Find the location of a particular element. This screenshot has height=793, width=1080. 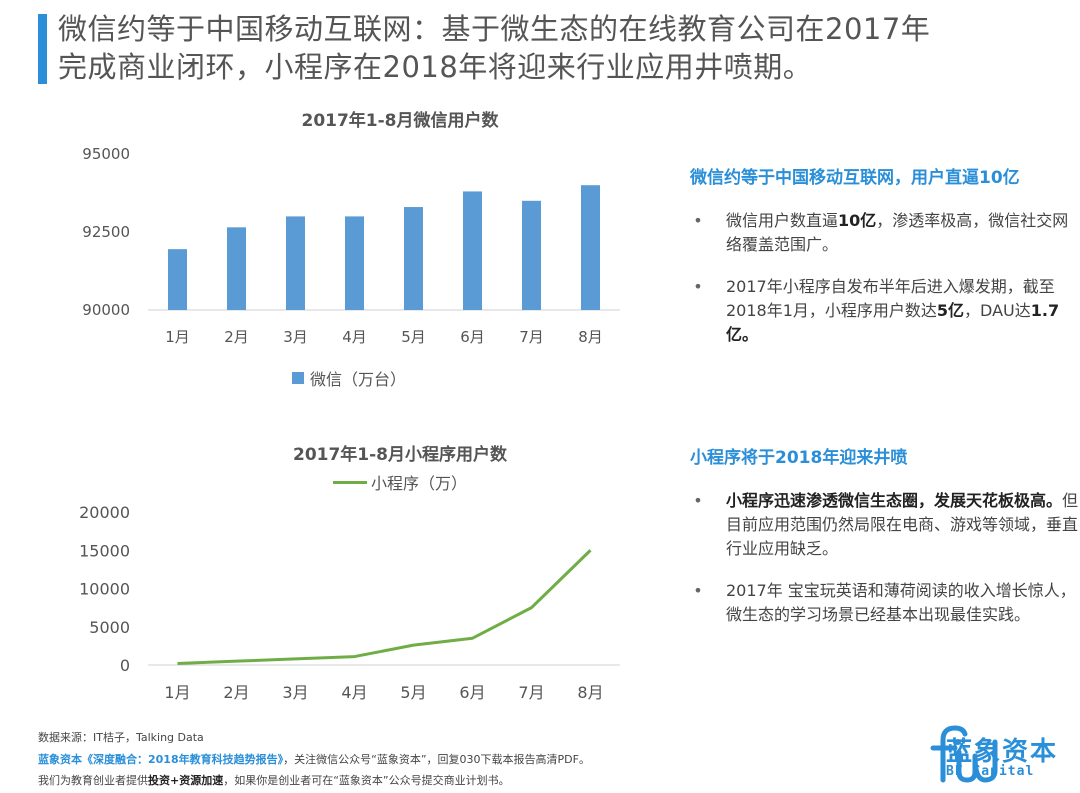

side2-b1-bold: 小程序迅速渗透微信生态圈，发展天花板极高。 is located at coordinates (894, 500).